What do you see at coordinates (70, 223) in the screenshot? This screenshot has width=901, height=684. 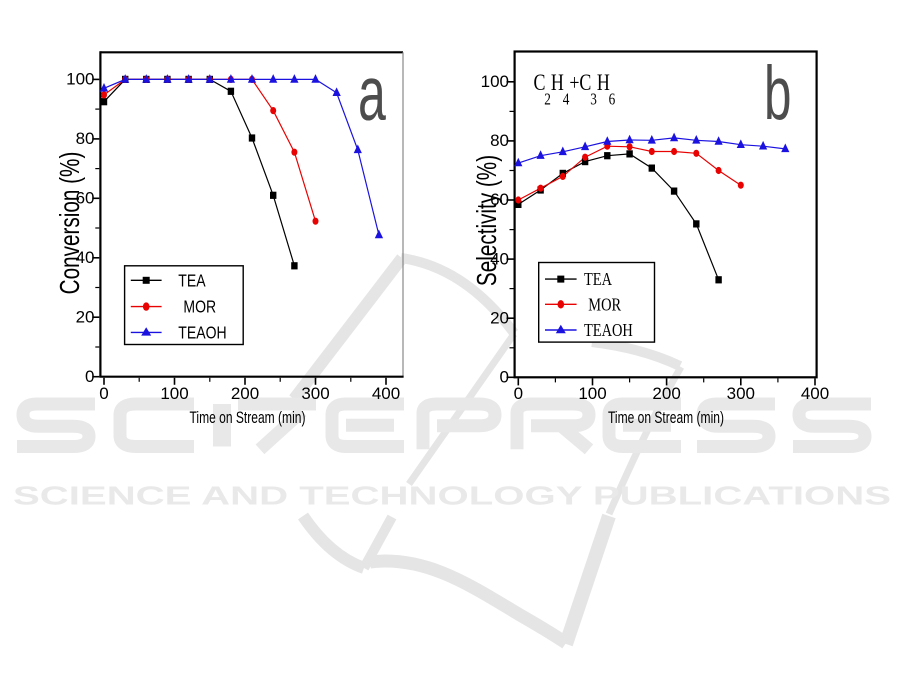 I see `svg-text: Conversion (%)` at bounding box center [70, 223].